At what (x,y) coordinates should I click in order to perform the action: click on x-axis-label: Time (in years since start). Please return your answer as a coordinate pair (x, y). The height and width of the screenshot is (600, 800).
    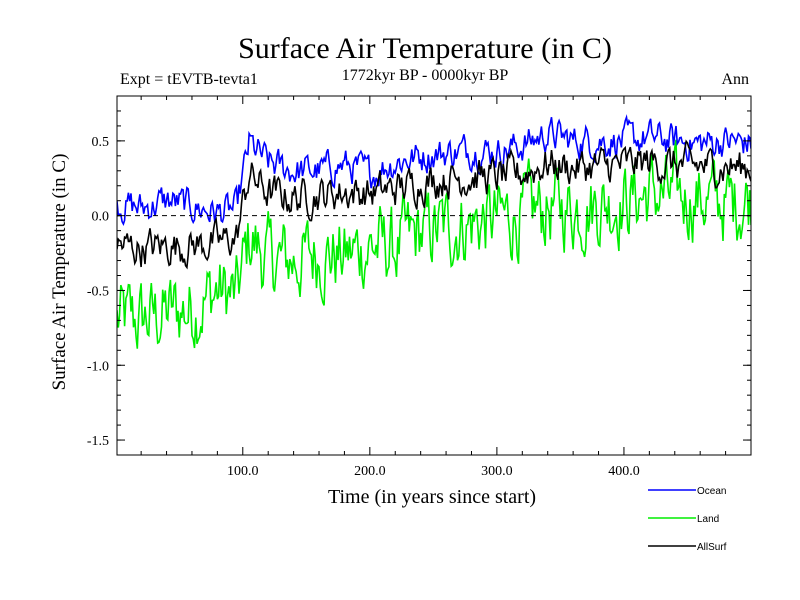
    Looking at the image, I should click on (432, 497).